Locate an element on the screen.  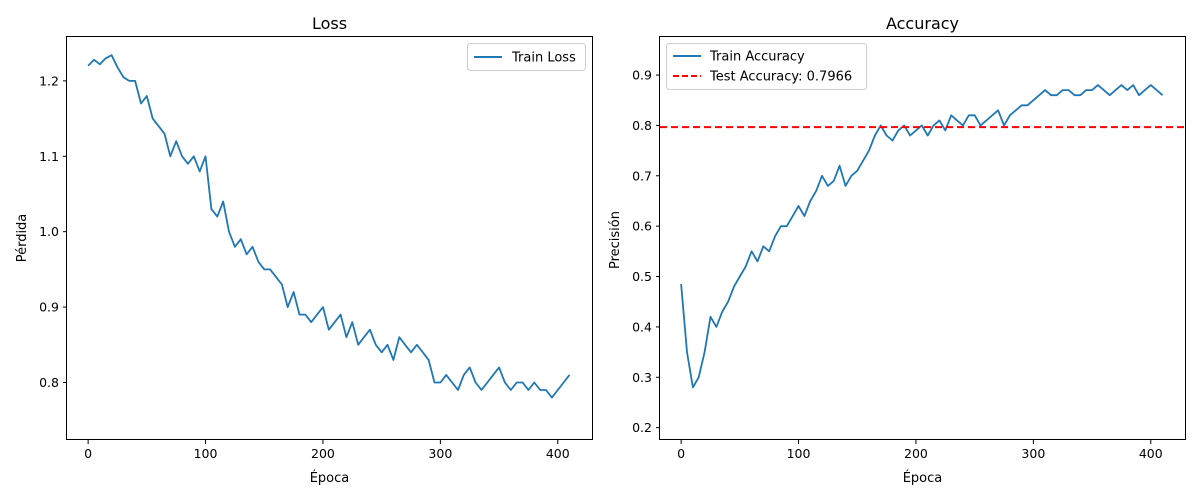
loss-chart-title: Loss is located at coordinates (329, 23).